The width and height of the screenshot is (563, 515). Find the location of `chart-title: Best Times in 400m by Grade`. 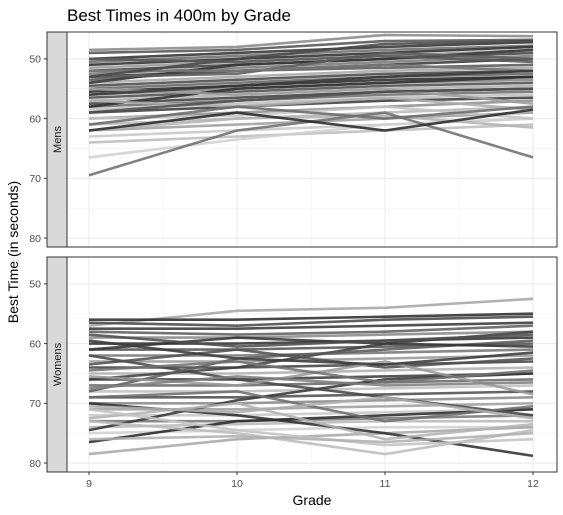

chart-title: Best Times in 400m by Grade is located at coordinates (179, 15).